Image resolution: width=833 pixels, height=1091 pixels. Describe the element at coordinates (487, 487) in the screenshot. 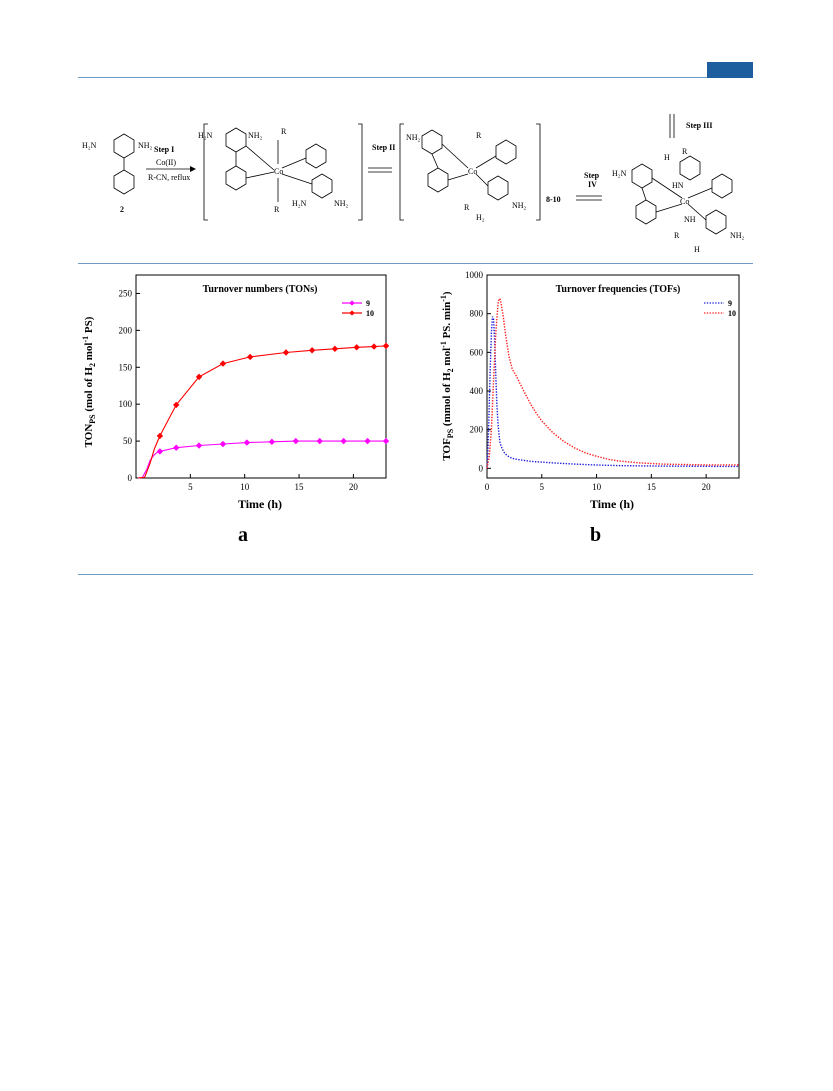

I see `x-tick-label: 0` at that location.